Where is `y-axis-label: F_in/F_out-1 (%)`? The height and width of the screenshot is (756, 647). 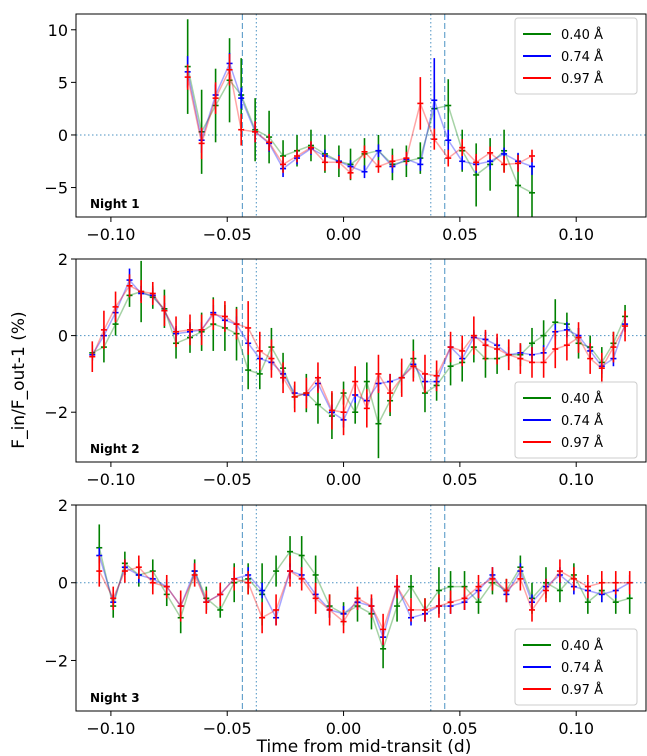
y-axis-label: F_in/F_out-1 (%) is located at coordinates (19, 379).